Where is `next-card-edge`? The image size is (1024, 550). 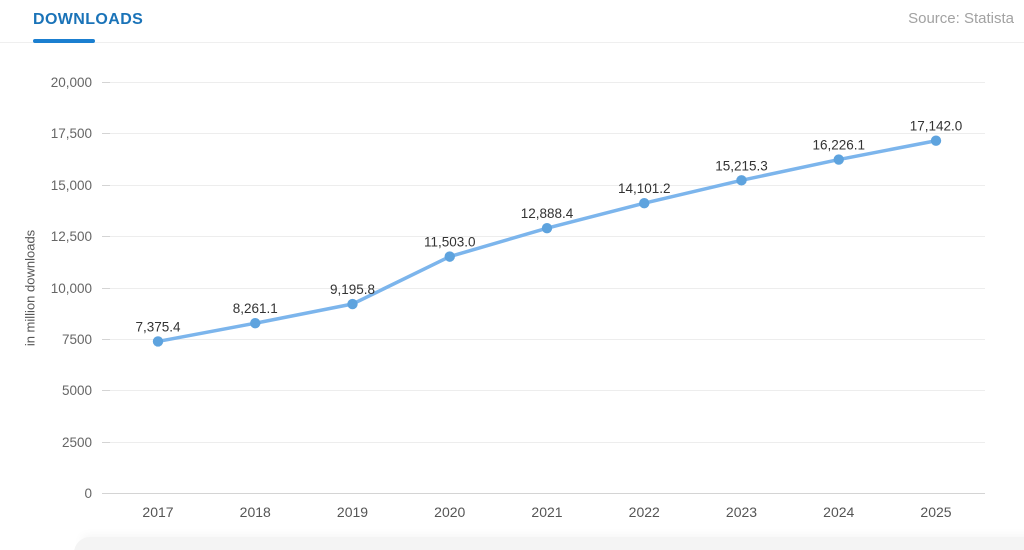 next-card-edge is located at coordinates (549, 543).